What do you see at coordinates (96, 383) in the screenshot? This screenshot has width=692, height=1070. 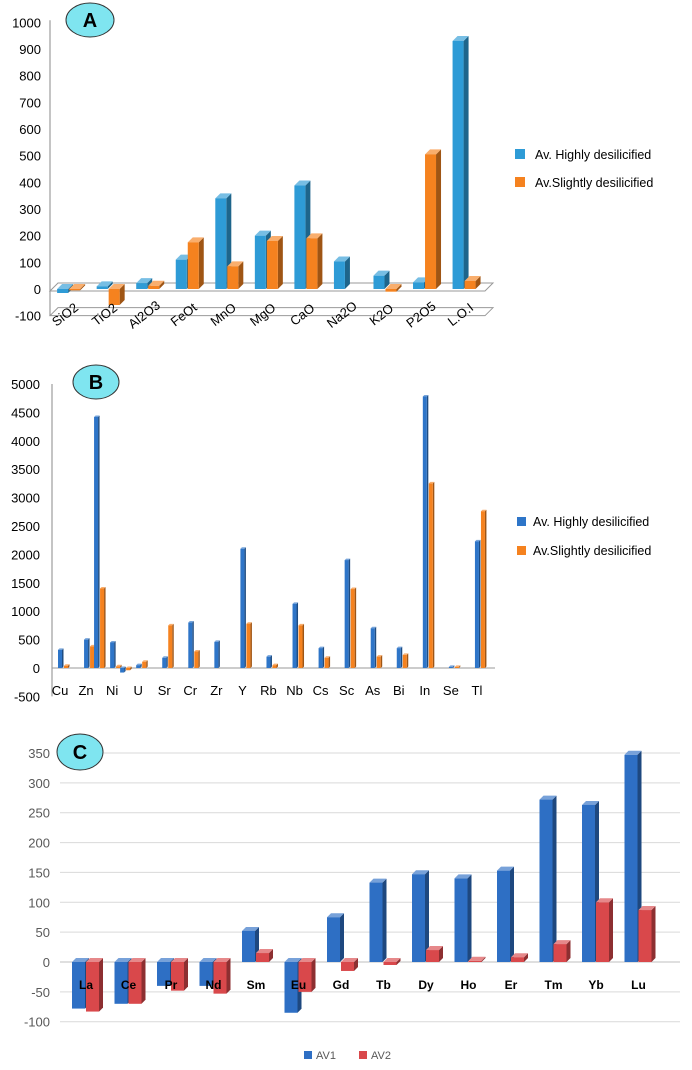 I see `panel-b-label: B` at bounding box center [96, 383].